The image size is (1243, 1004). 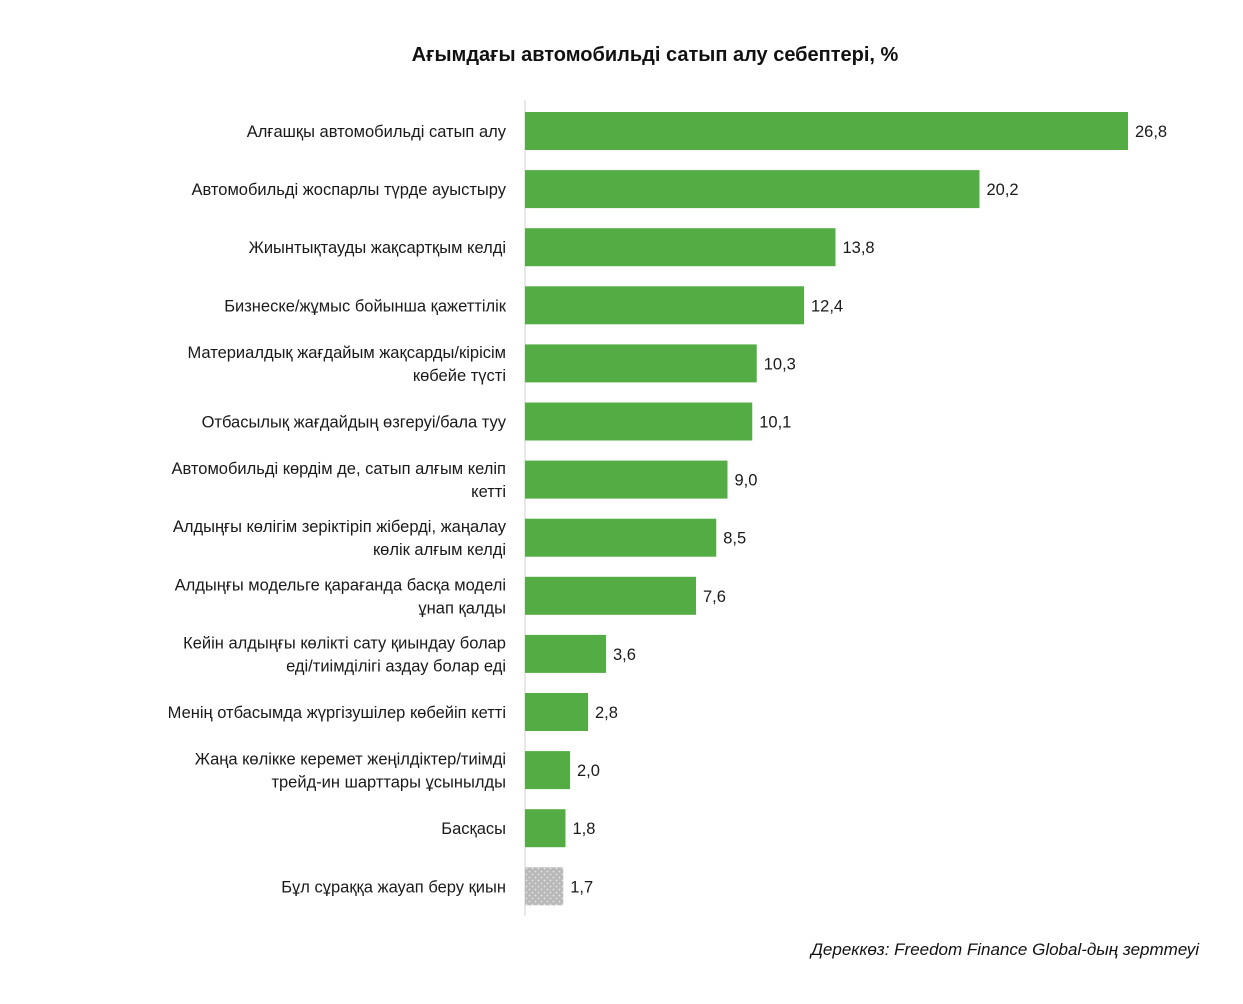 What do you see at coordinates (377, 132) in the screenshot?
I see `category-label: Алғашқы автомобильді сатып алу` at bounding box center [377, 132].